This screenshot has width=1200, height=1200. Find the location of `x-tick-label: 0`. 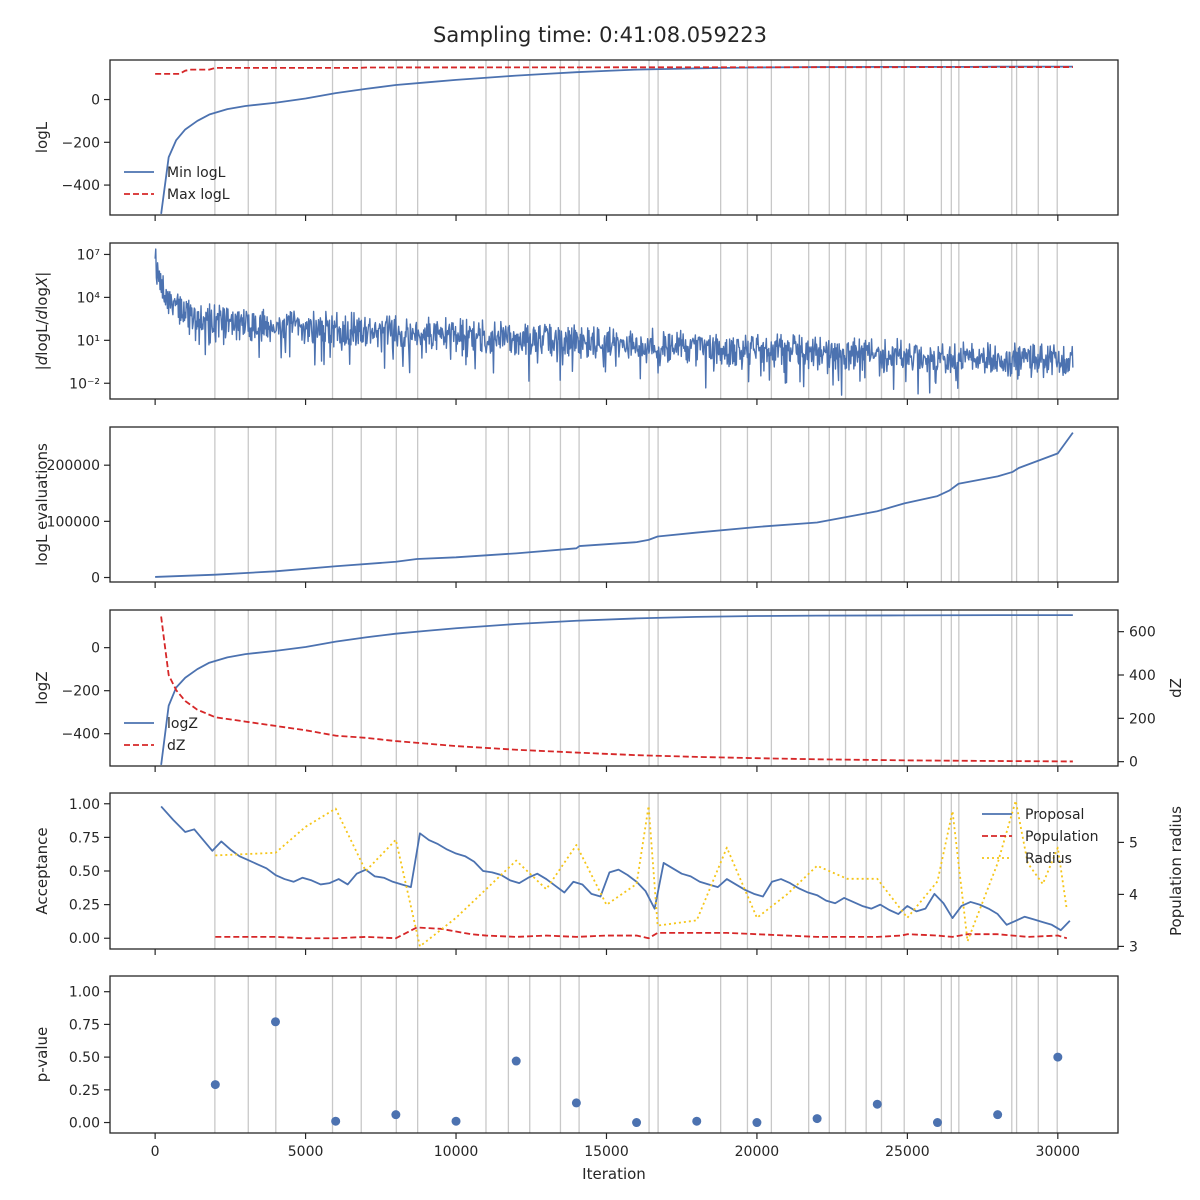

x-tick-label: 0 is located at coordinates (155, 1152).